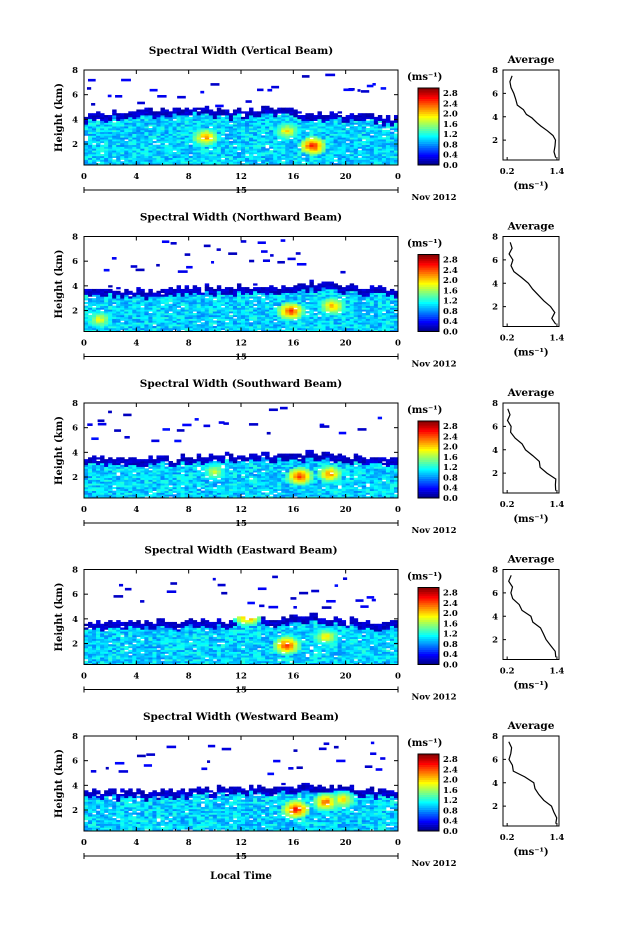  I want to click on colorbar-frame, so click(428, 126).